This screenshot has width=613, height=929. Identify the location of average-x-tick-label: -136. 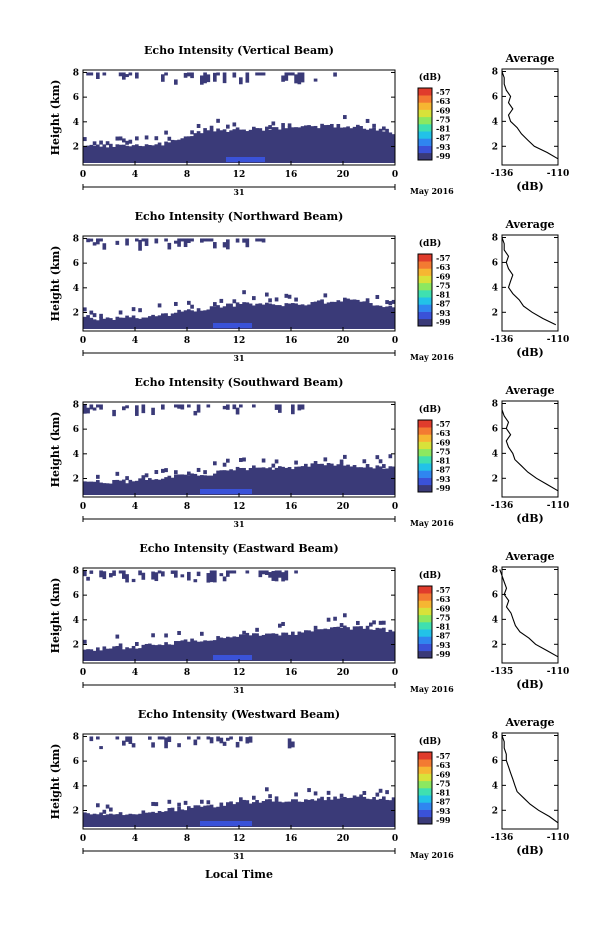
(502, 174).